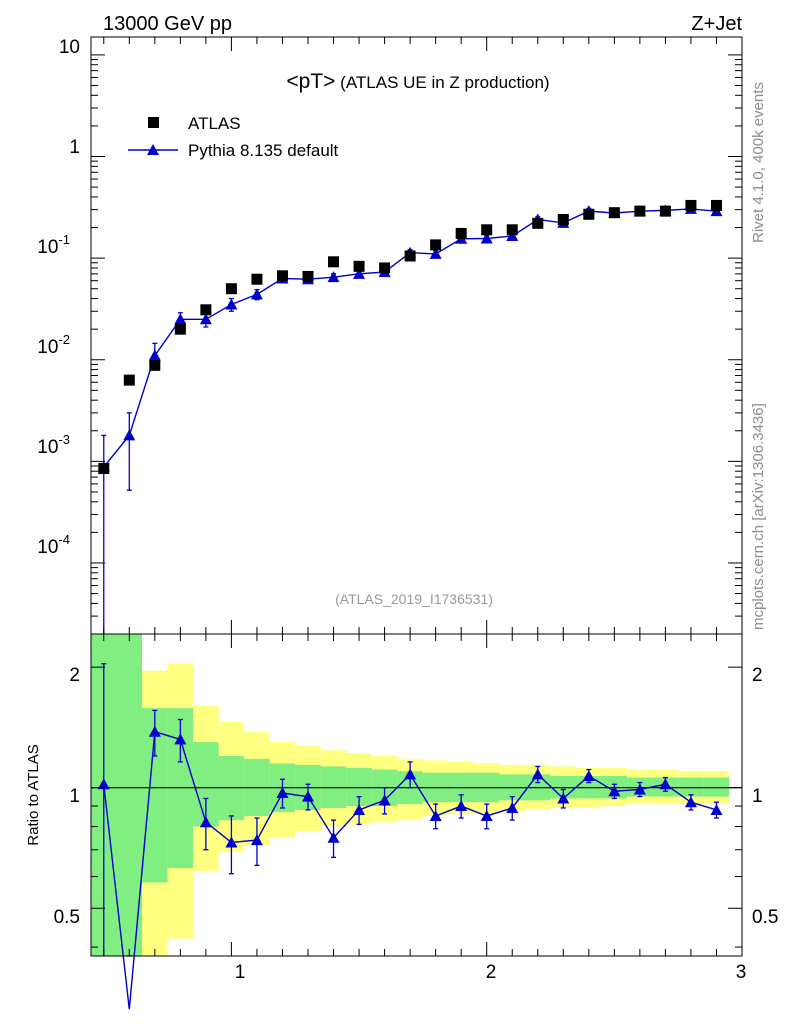 This screenshot has height=1024, width=786. I want to click on ratio-y-tick-label-0.5: 0.5, so click(67, 917).